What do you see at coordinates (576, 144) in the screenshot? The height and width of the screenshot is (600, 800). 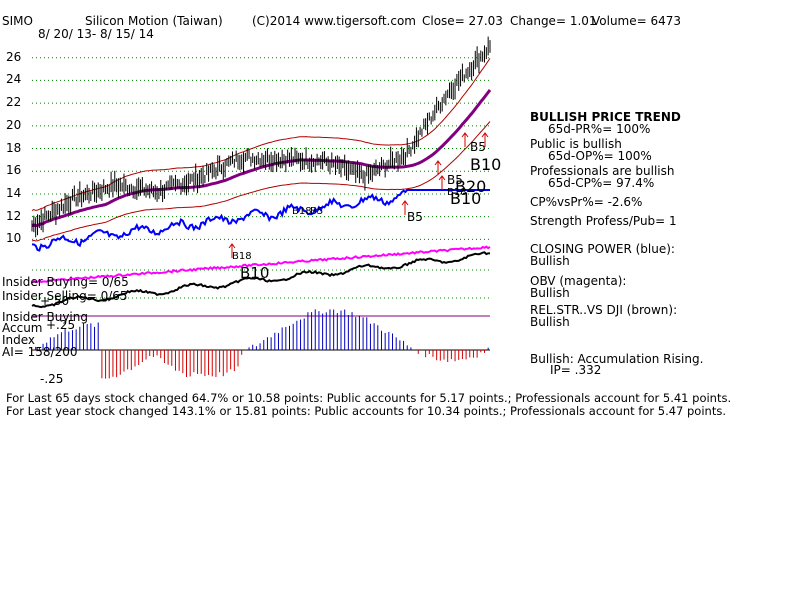 I see `public-title: Public is bullish` at bounding box center [576, 144].